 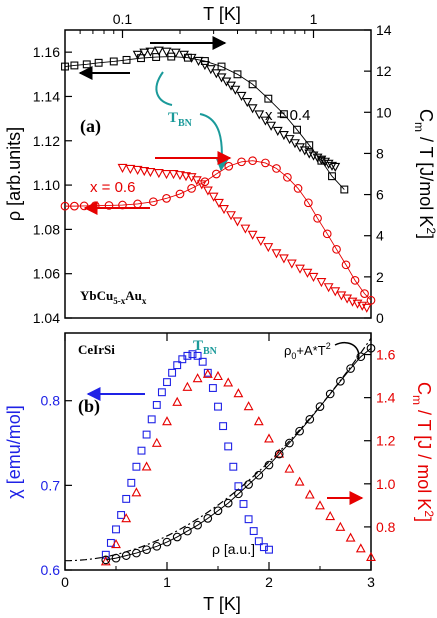 I want to click on panel-b-x-tick-label: 0, so click(x=65, y=582).